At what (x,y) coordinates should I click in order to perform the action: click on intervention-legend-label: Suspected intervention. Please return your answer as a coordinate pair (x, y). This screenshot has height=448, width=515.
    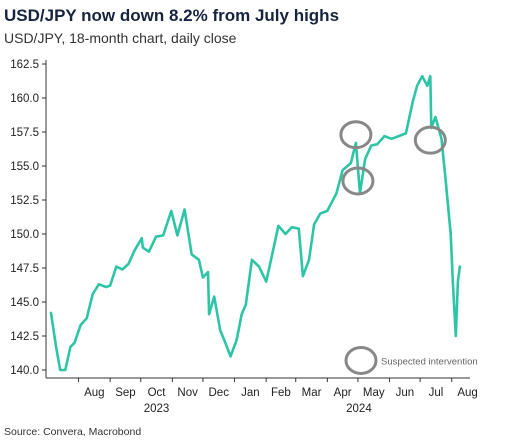
    Looking at the image, I should click on (429, 361).